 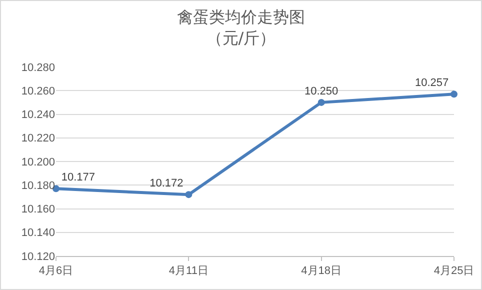 I want to click on y-tick-label: 10.240, so click(x=38, y=115).